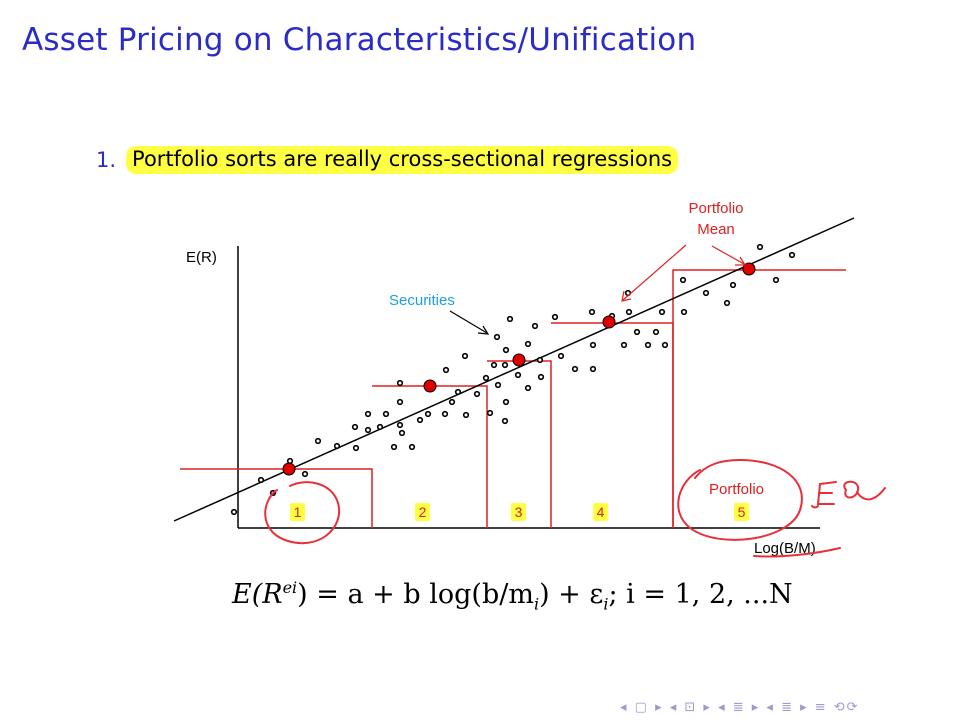  What do you see at coordinates (601, 512) in the screenshot?
I see `portfolio-number-4: 4` at bounding box center [601, 512].